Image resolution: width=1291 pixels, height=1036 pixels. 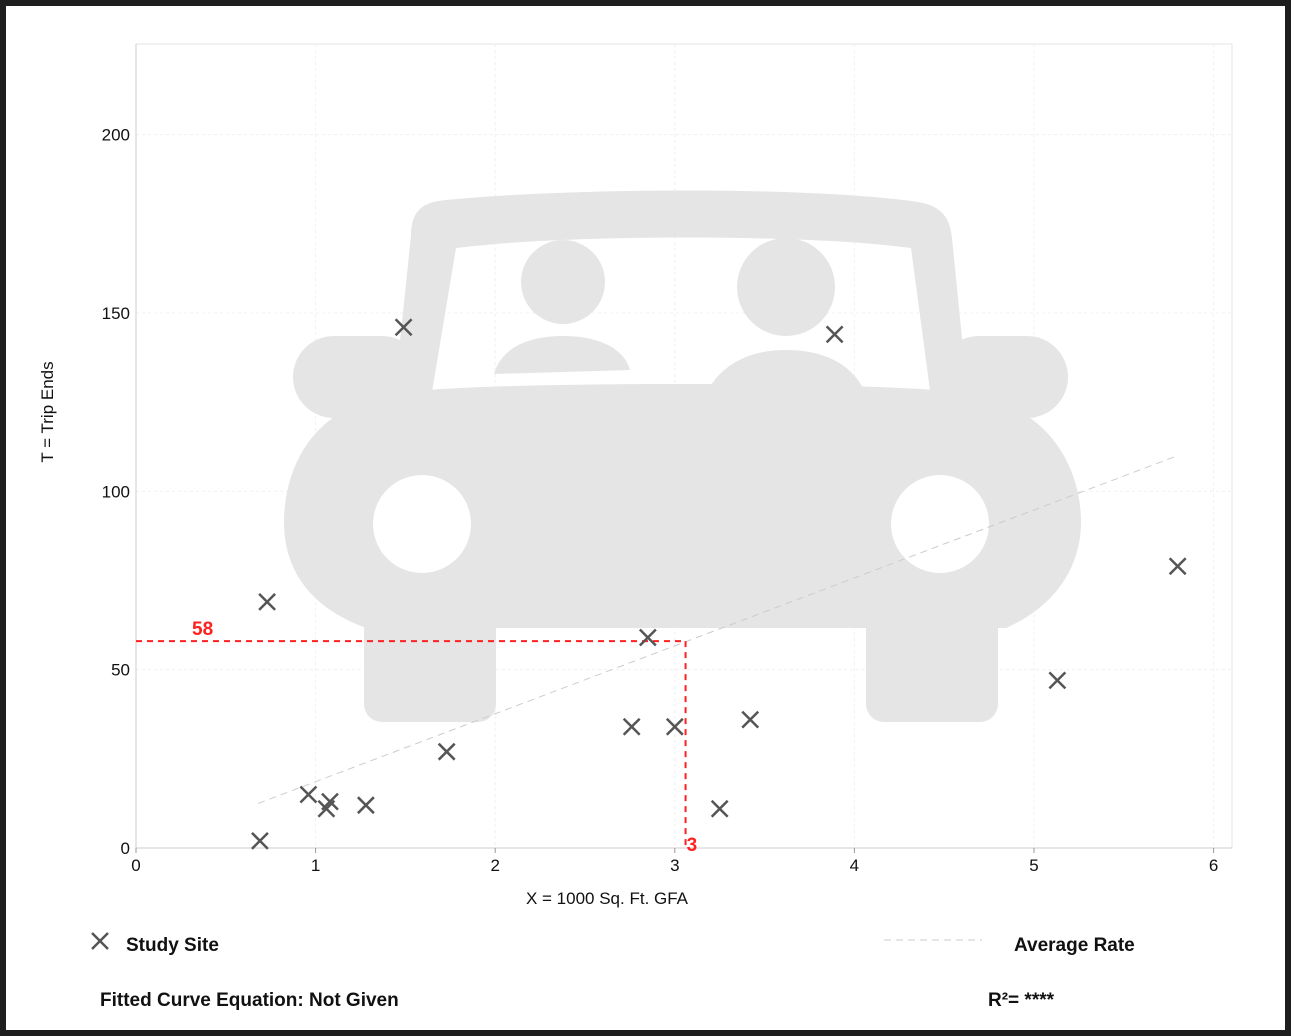 I want to click on x-axis-title: X = 1000 Sq. Ft. GFA, so click(x=607, y=898).